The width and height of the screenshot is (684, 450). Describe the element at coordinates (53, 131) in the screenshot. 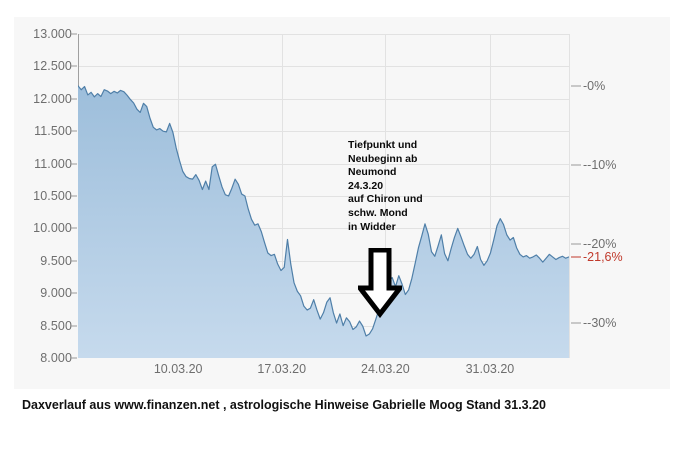

I see `y-tick-label: 11.500` at that location.